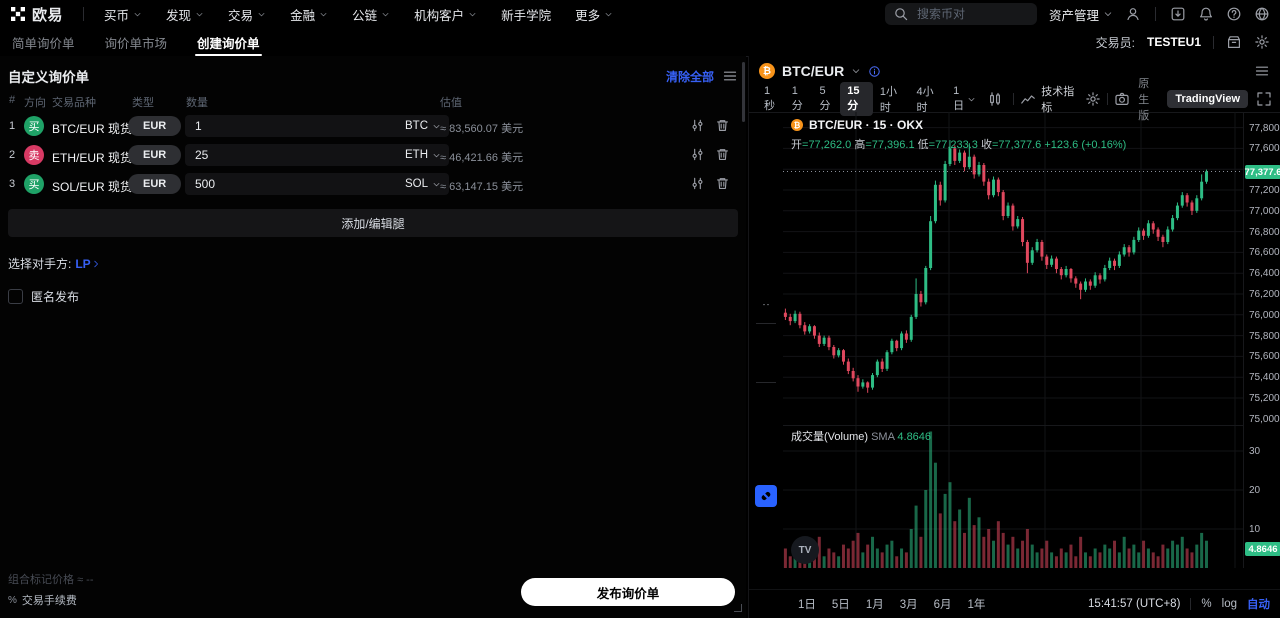 The height and width of the screenshot is (618, 1280). What do you see at coordinates (371, 14) in the screenshot?
I see `nav-item-4: 公链` at bounding box center [371, 14].